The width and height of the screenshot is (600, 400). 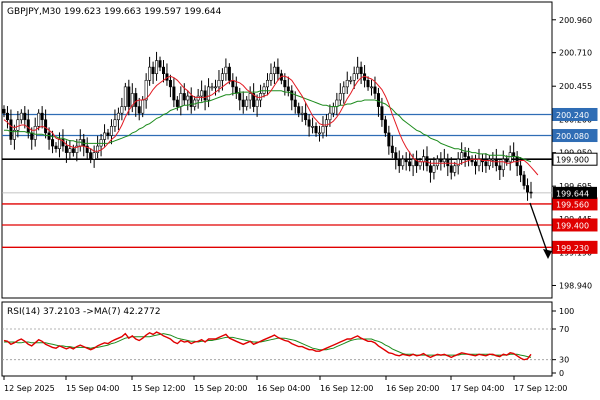 What do you see at coordinates (477, 388) in the screenshot?
I see `time-tick-label: 17 Sep 04:00` at bounding box center [477, 388].